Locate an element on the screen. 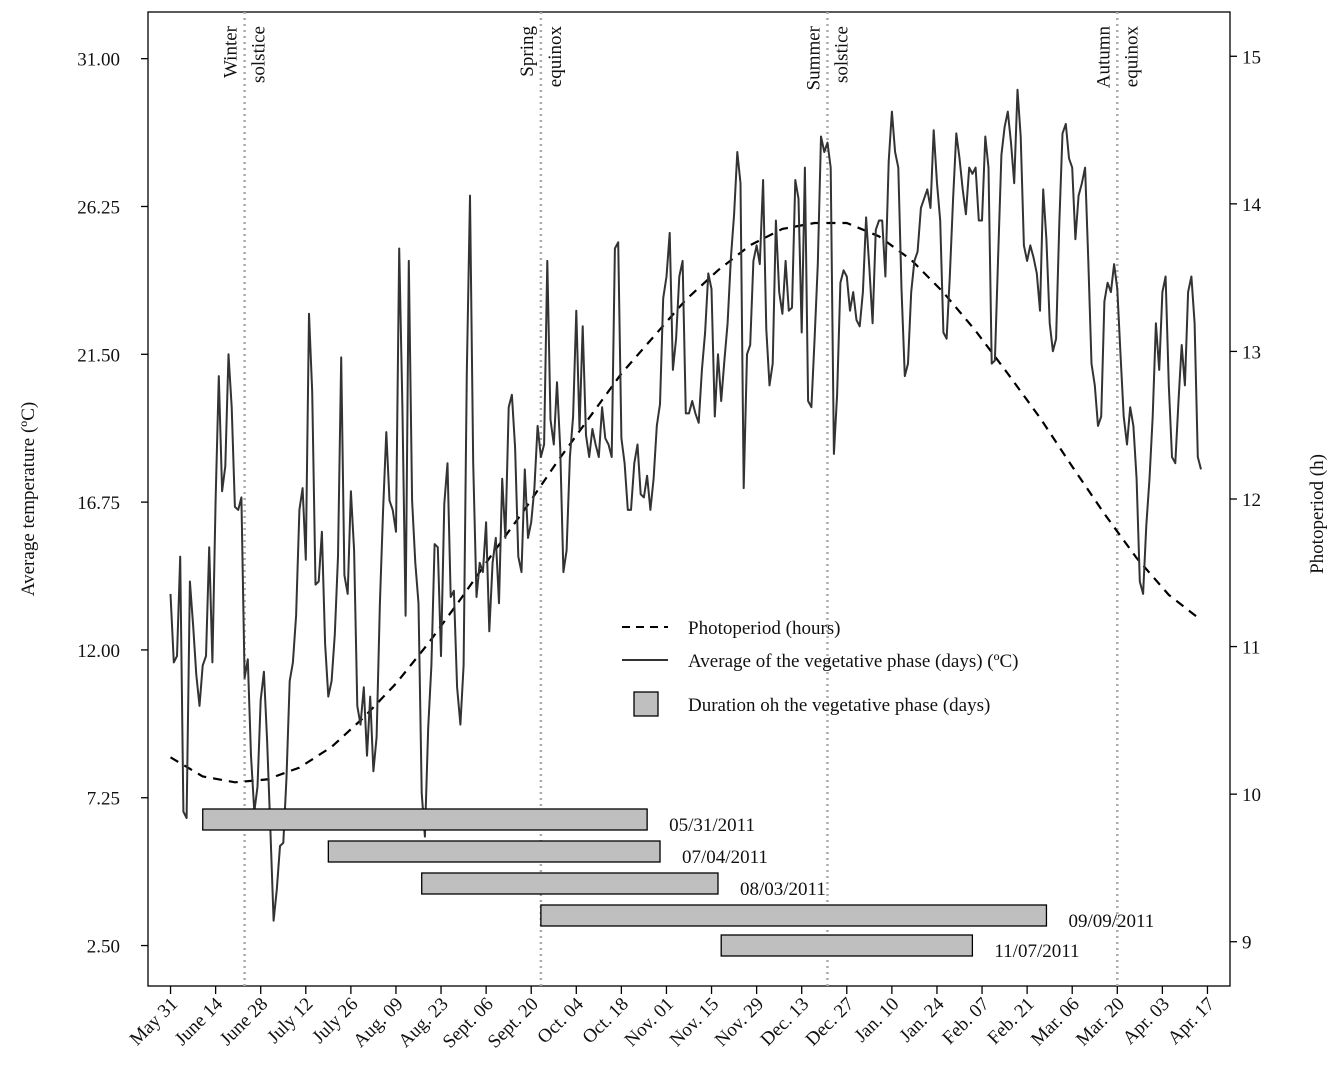  left-tick-label-3: 16.75 is located at coordinates (98, 503).